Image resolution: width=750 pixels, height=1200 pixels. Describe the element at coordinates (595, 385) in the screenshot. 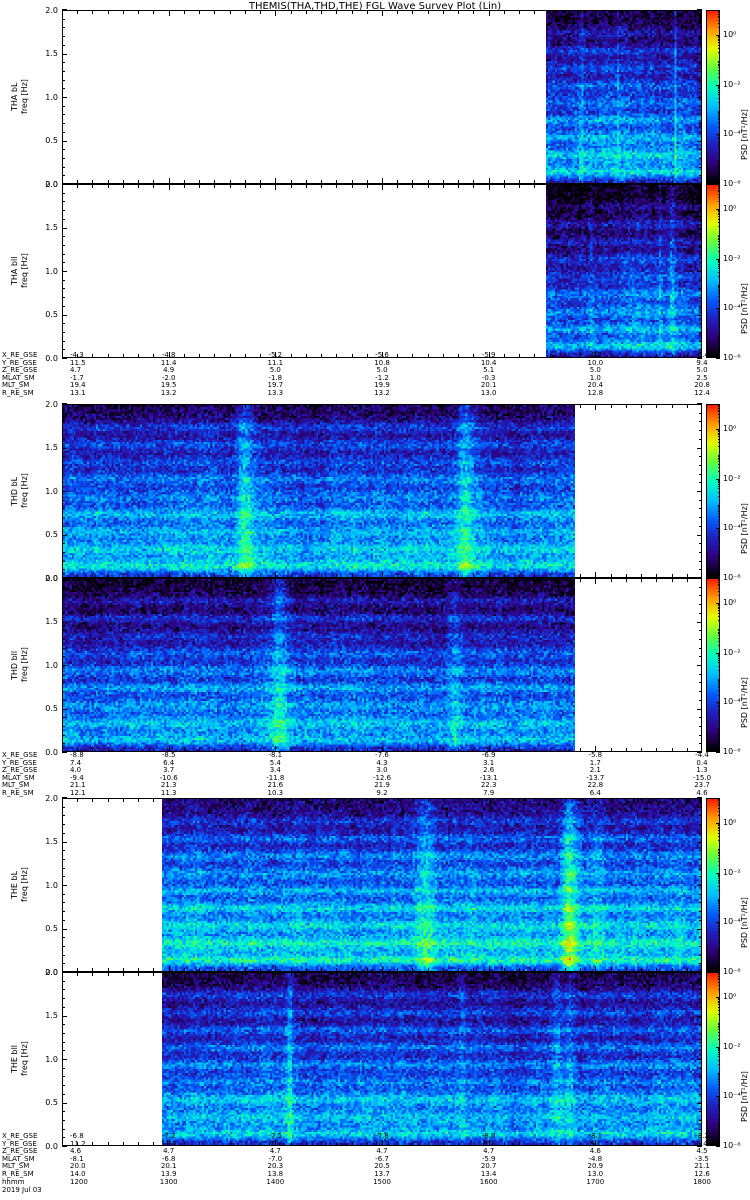

I see `axis-annotation-value: 20.4` at that location.